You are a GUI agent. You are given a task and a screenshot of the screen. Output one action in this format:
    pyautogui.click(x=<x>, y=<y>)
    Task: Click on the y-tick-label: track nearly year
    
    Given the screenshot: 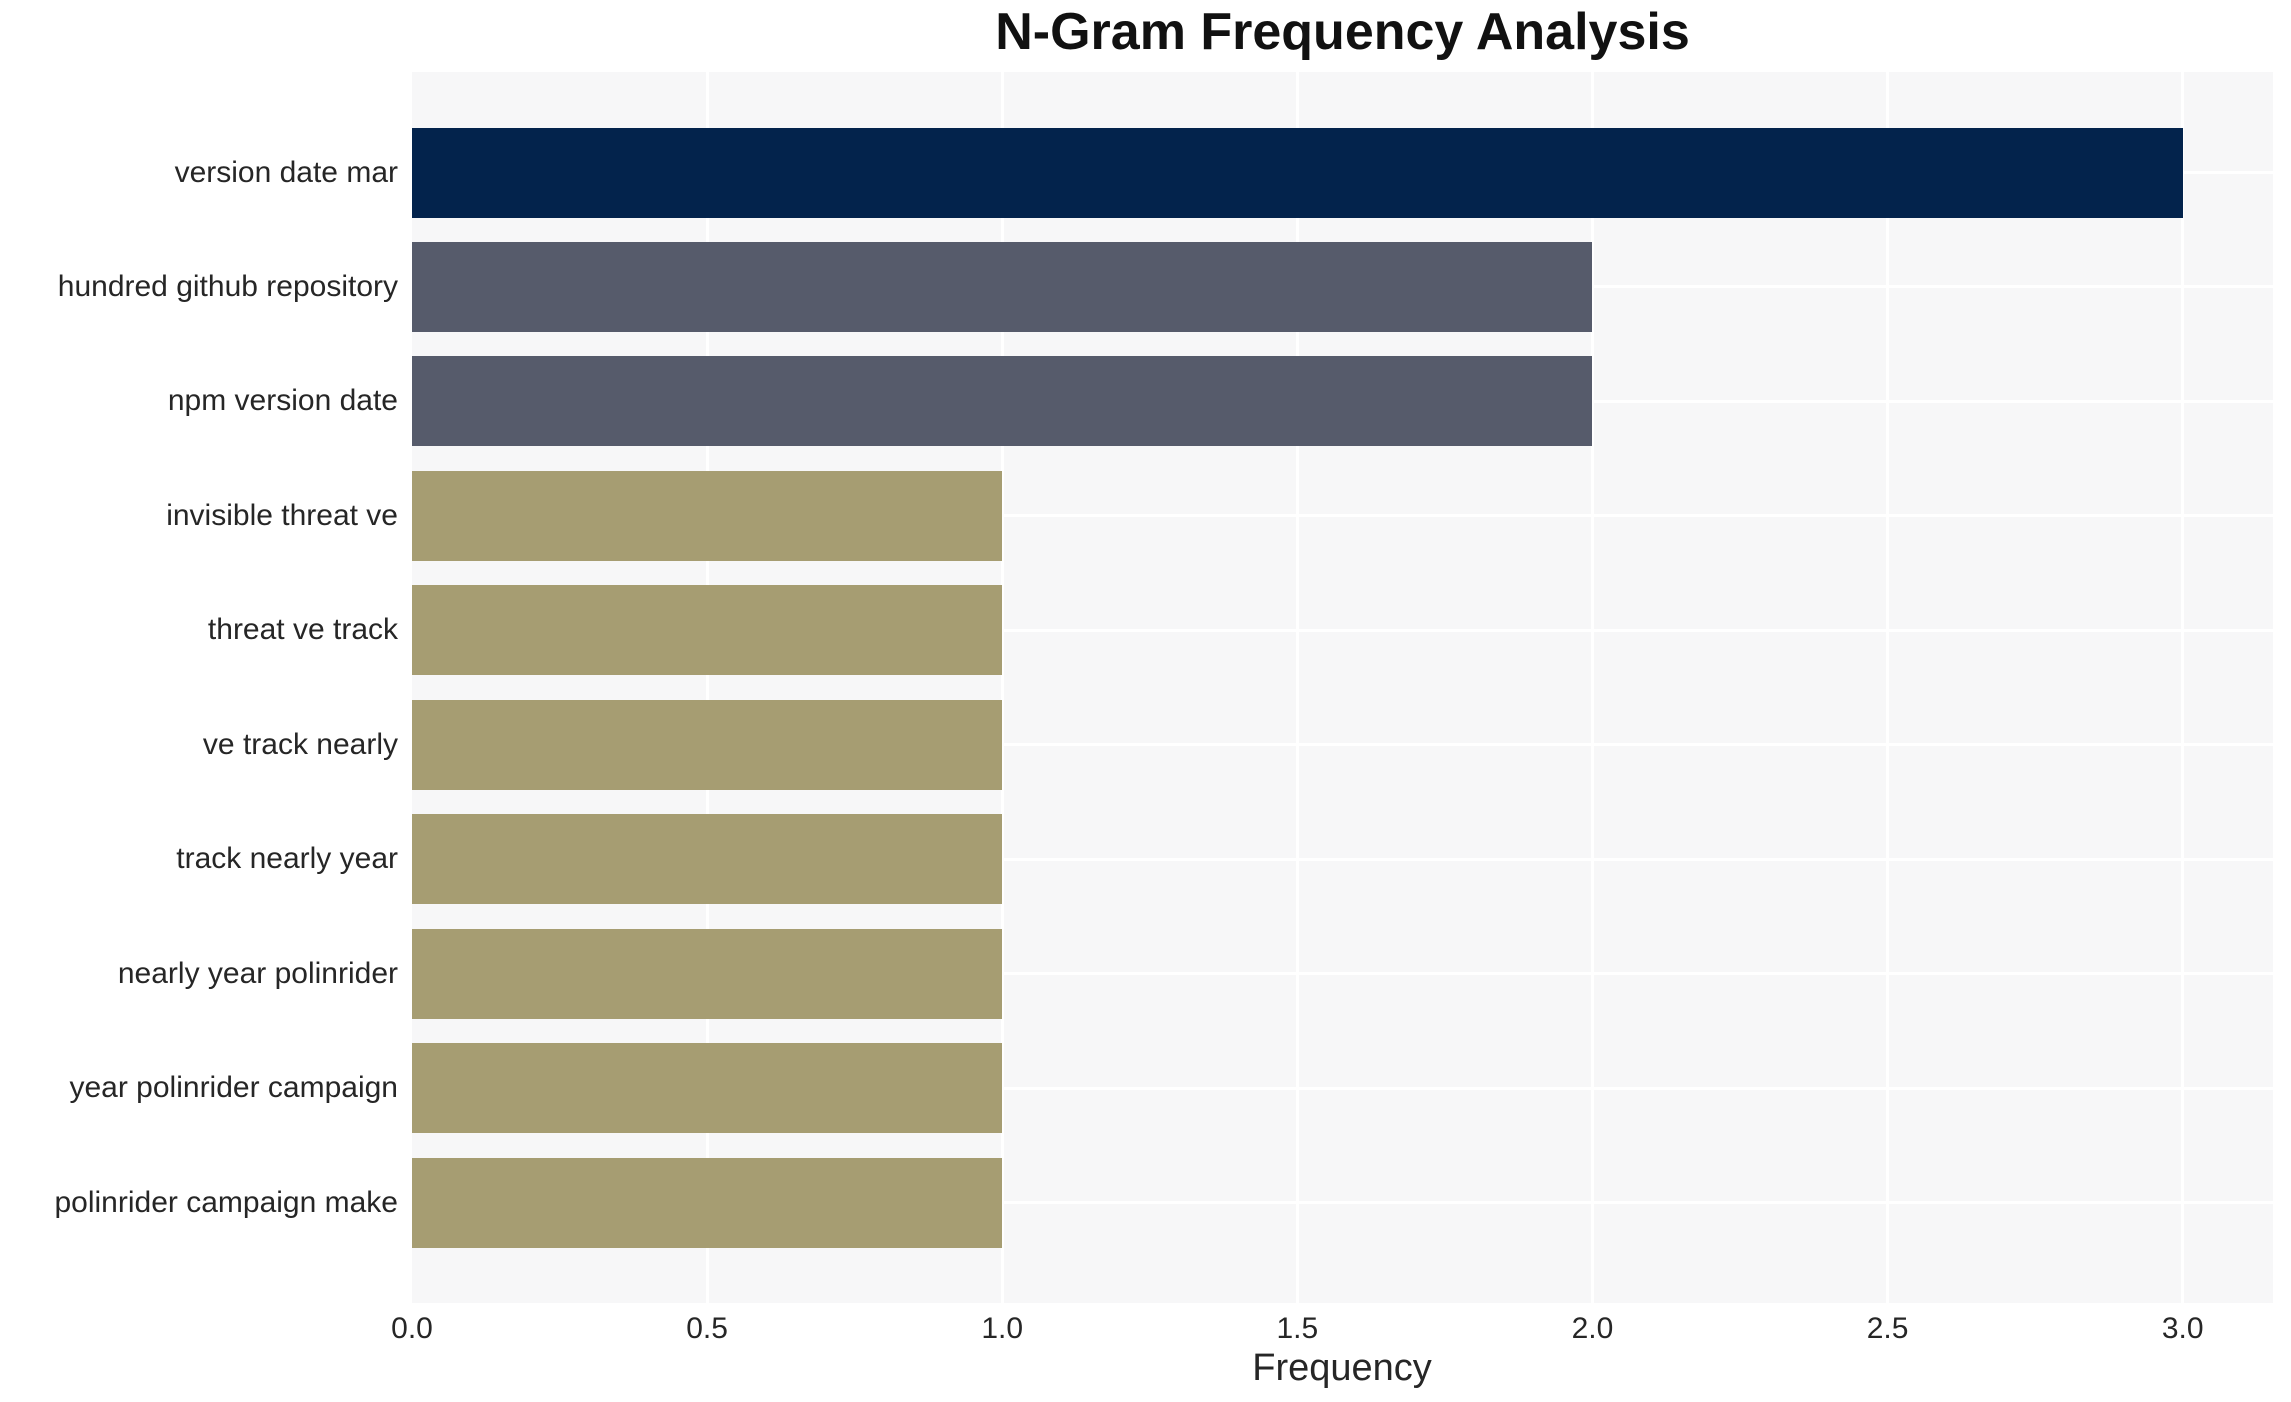 What is the action you would take?
    pyautogui.click(x=287, y=859)
    